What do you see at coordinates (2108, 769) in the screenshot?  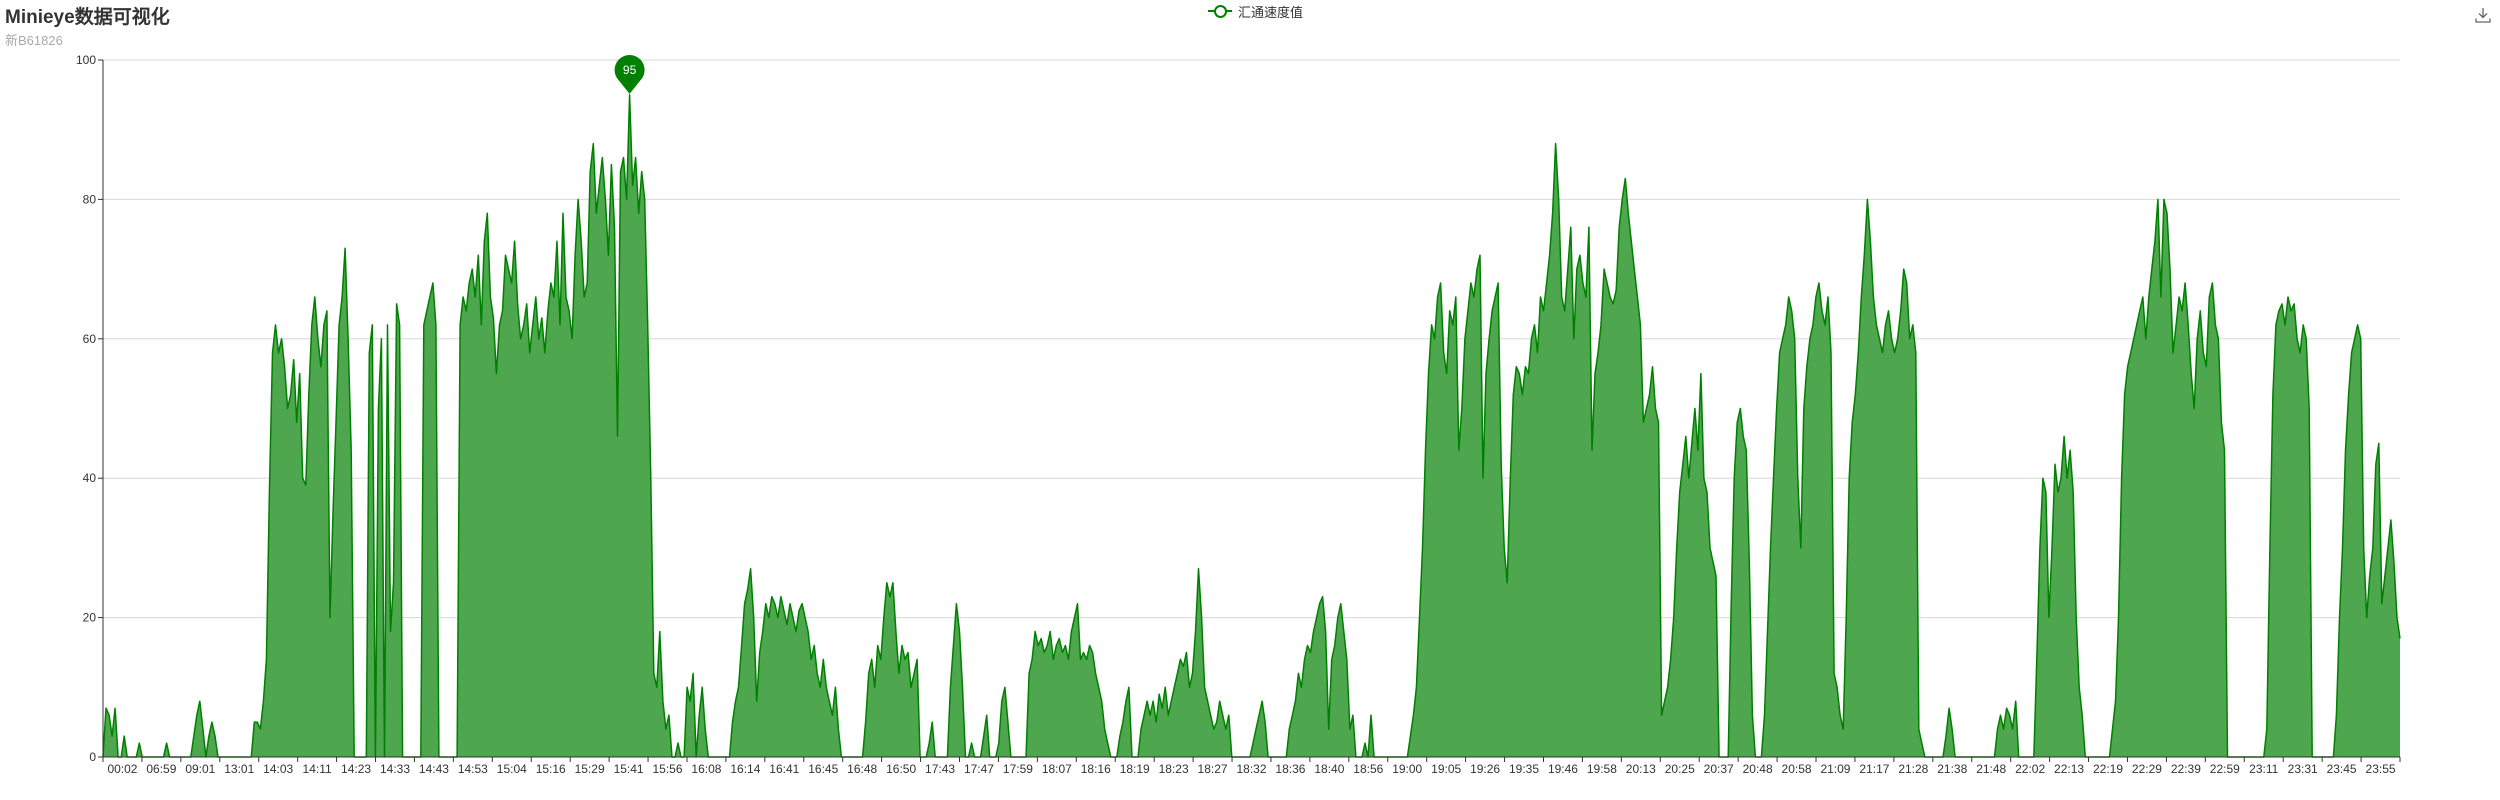 I see `x-tick-label: 22:19` at bounding box center [2108, 769].